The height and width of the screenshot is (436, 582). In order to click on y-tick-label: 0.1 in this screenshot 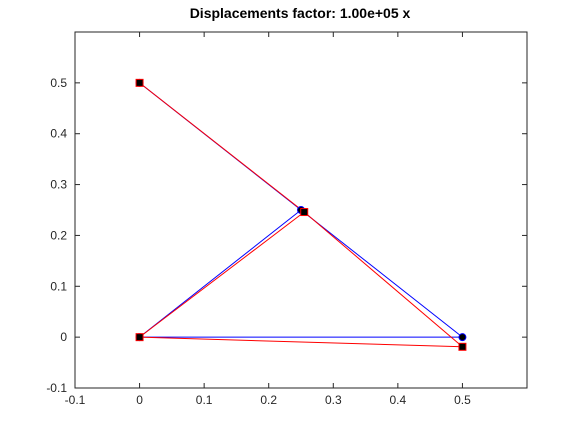, I will do `click(58, 286)`.